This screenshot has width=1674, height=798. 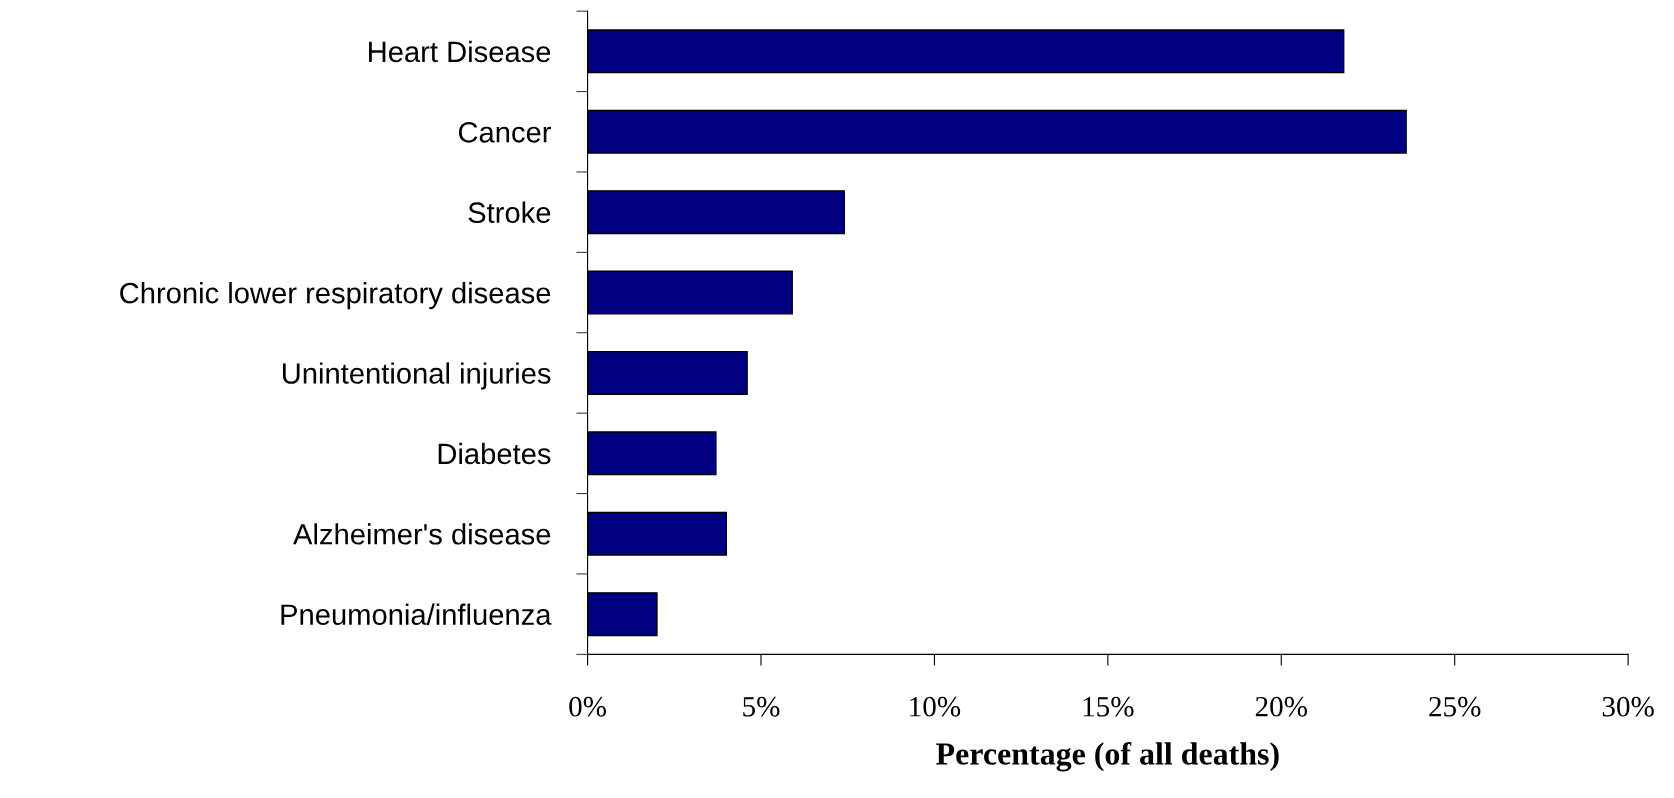 What do you see at coordinates (509, 212) in the screenshot?
I see `y-tick-label: Stroke` at bounding box center [509, 212].